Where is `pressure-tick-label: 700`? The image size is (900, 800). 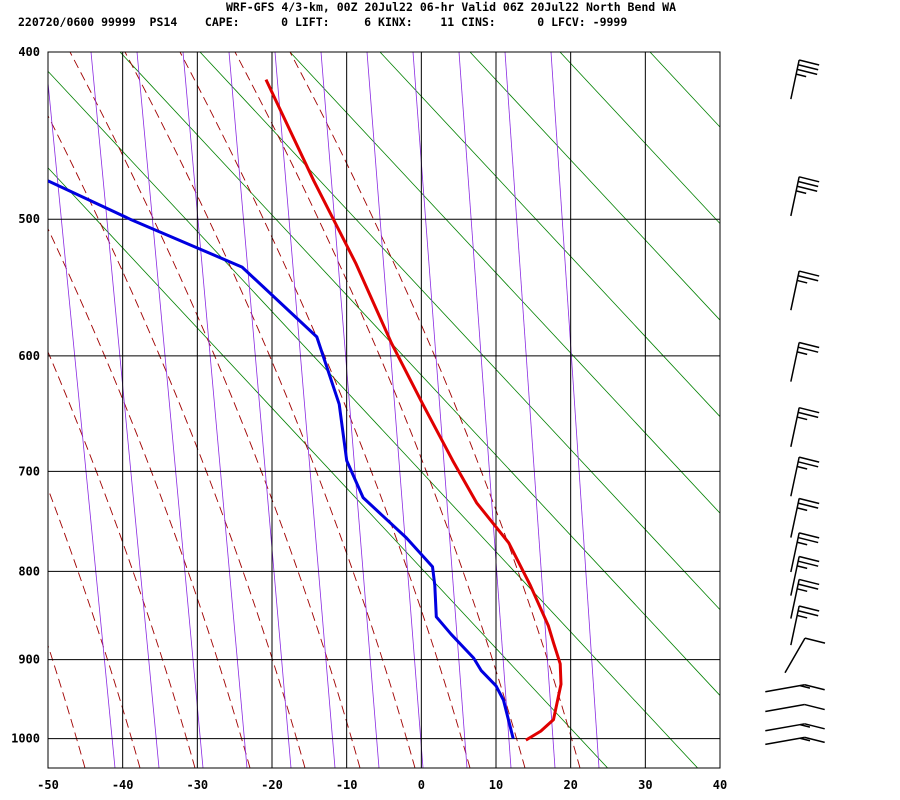 pressure-tick-label: 700 is located at coordinates (29, 471).